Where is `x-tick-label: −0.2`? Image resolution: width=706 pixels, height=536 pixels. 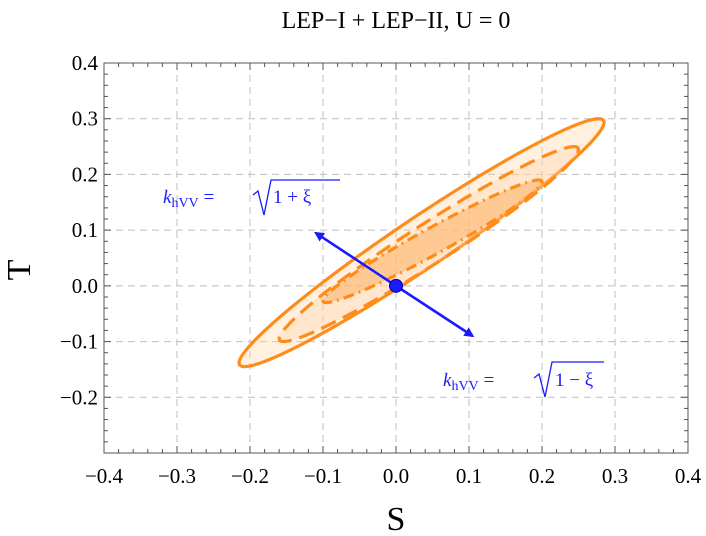
x-tick-label: −0.2 is located at coordinates (250, 476).